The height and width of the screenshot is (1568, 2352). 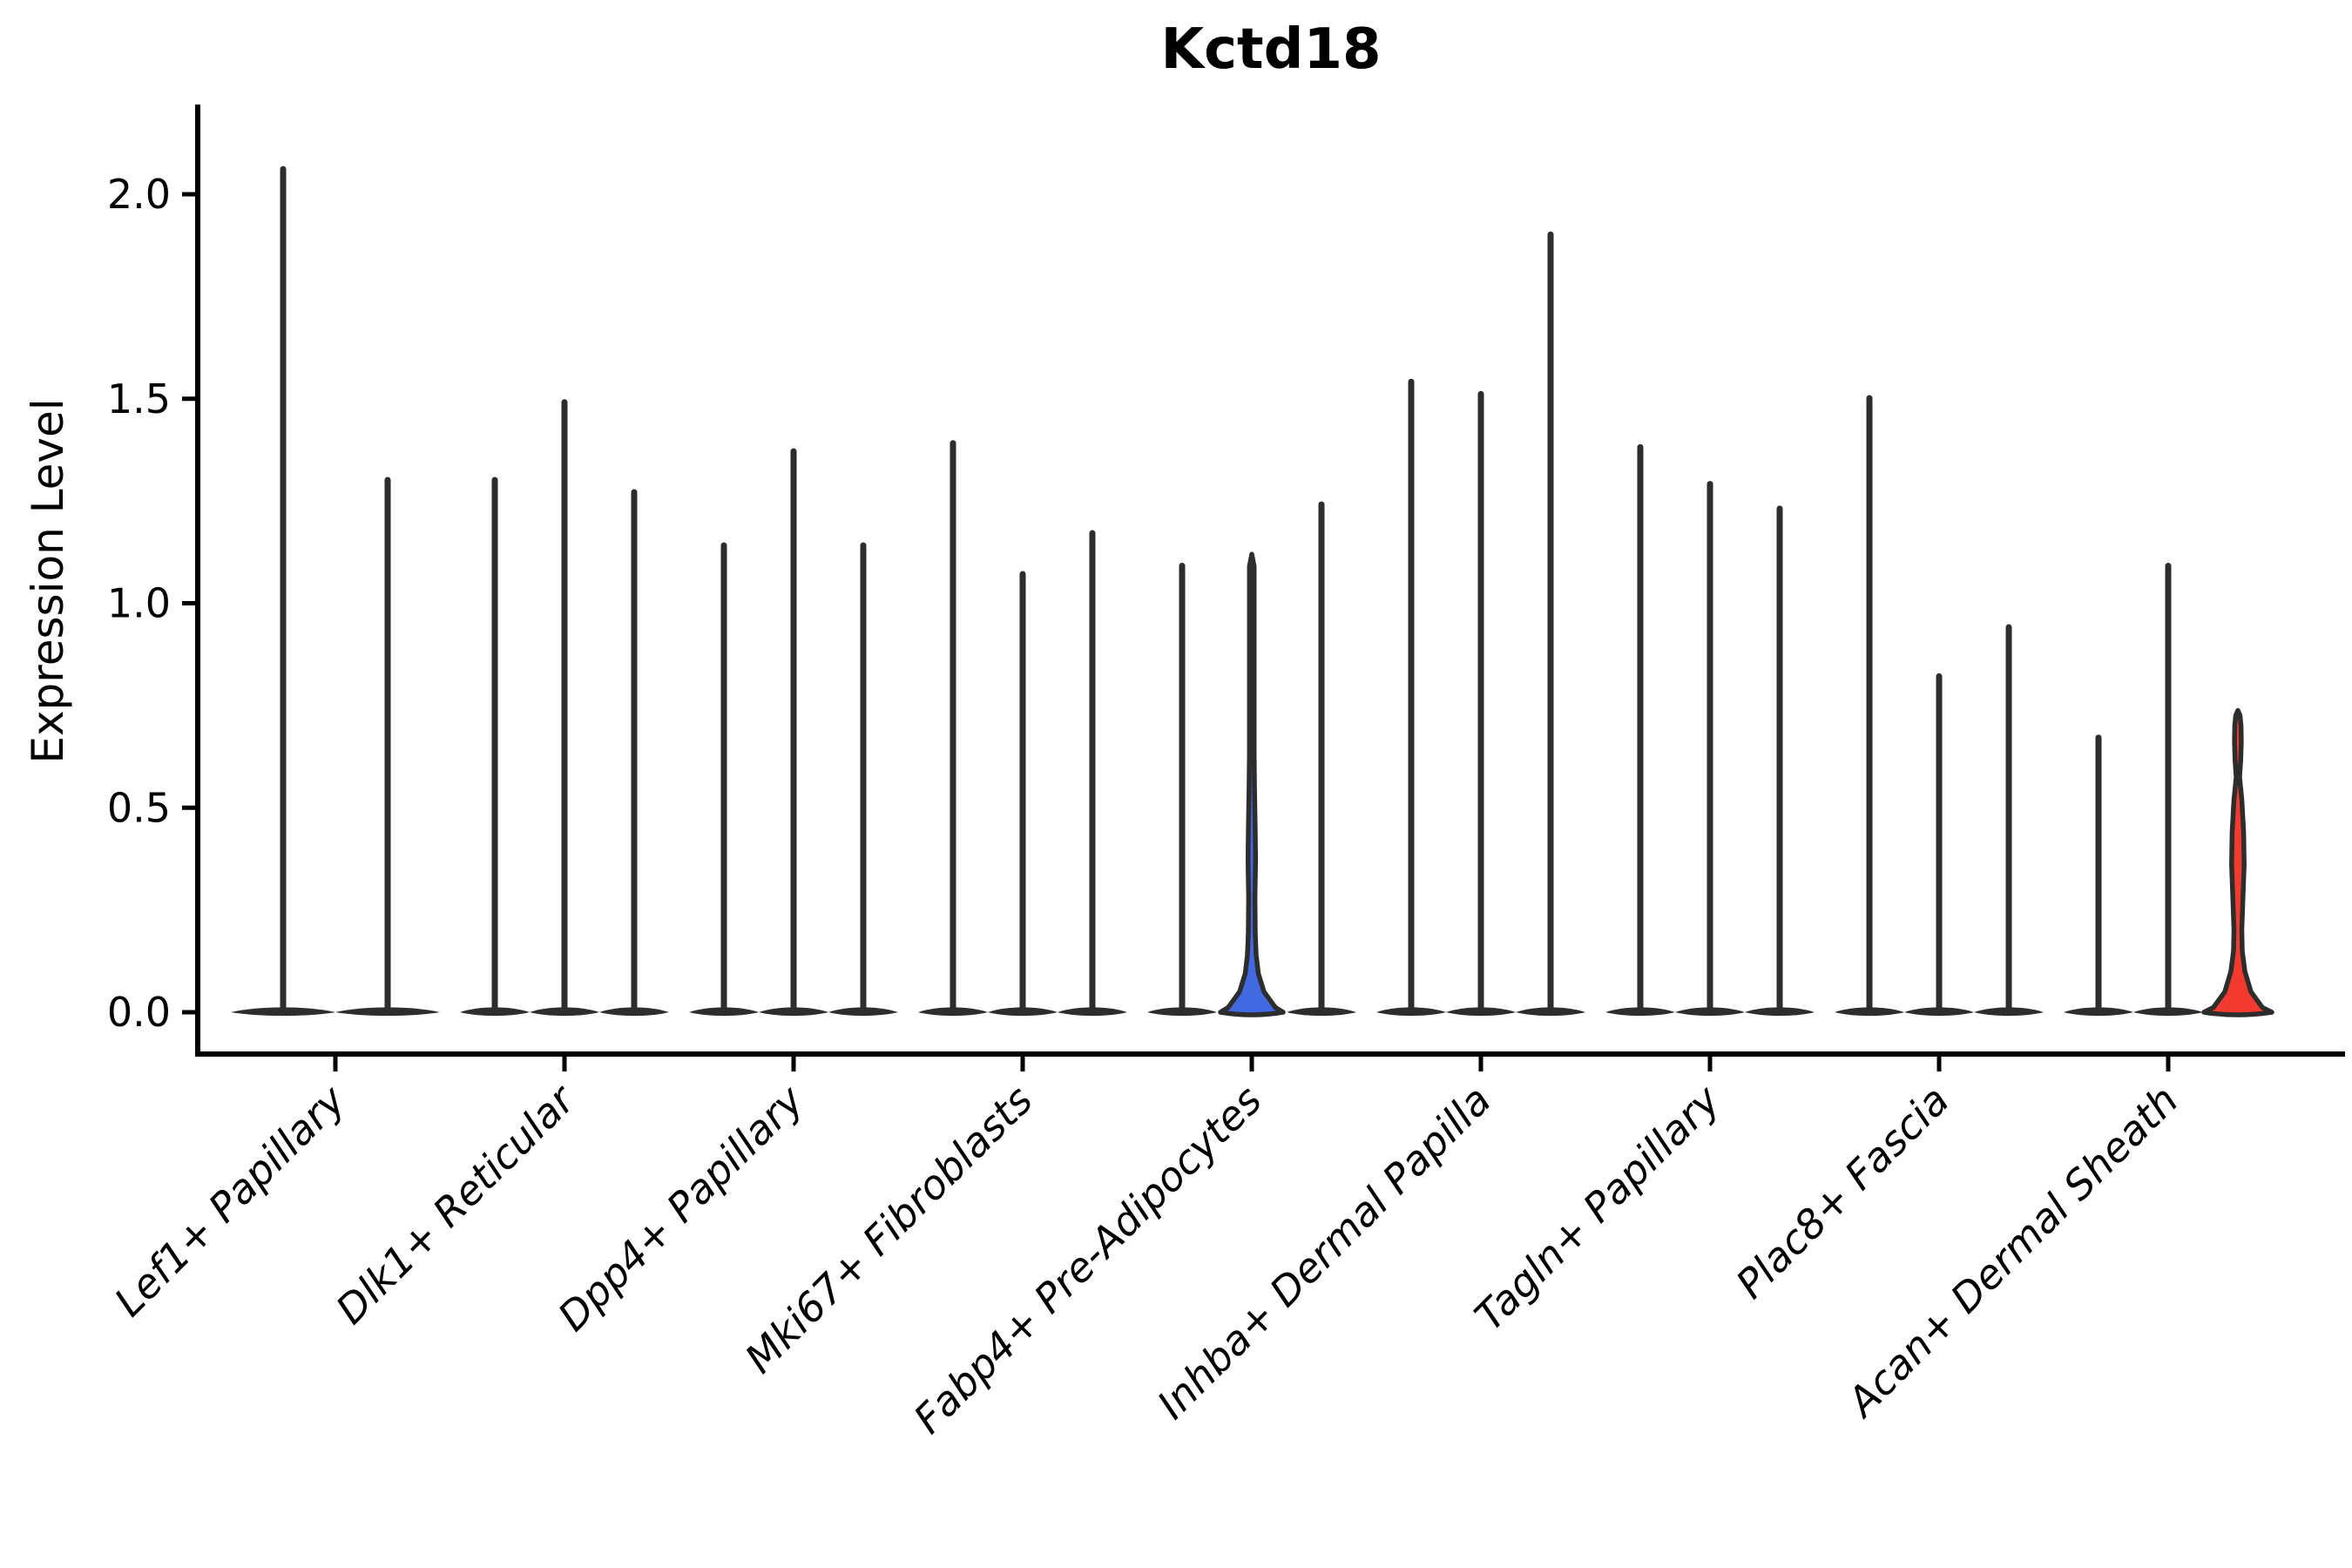 What do you see at coordinates (1597, 1208) in the screenshot?
I see `x-tick-label: Tagln+ Papillary` at bounding box center [1597, 1208].